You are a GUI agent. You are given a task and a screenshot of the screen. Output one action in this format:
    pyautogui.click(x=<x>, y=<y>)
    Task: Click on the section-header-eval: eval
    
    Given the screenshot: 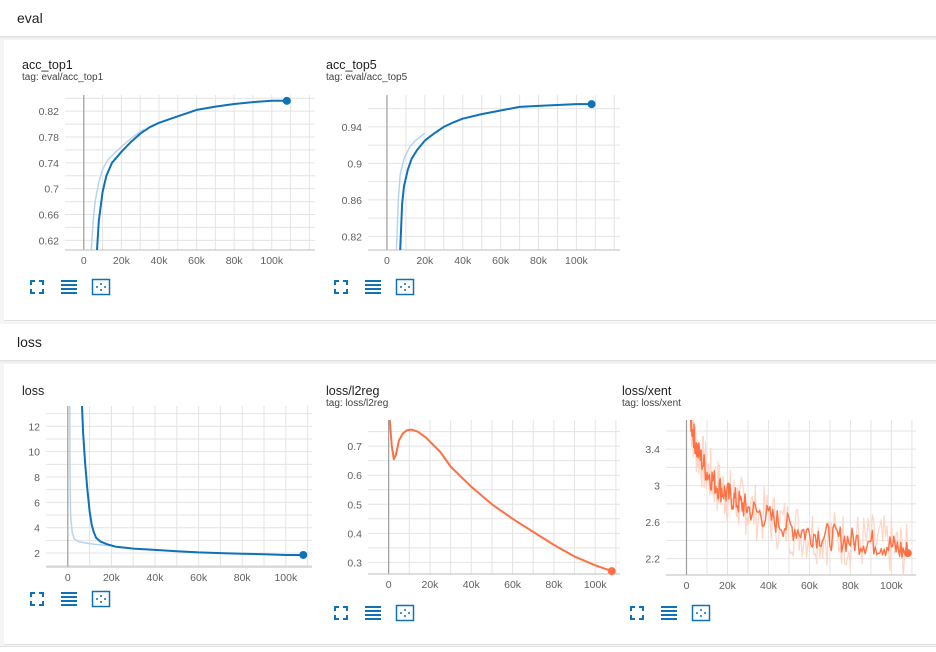 What is the action you would take?
    pyautogui.click(x=468, y=18)
    